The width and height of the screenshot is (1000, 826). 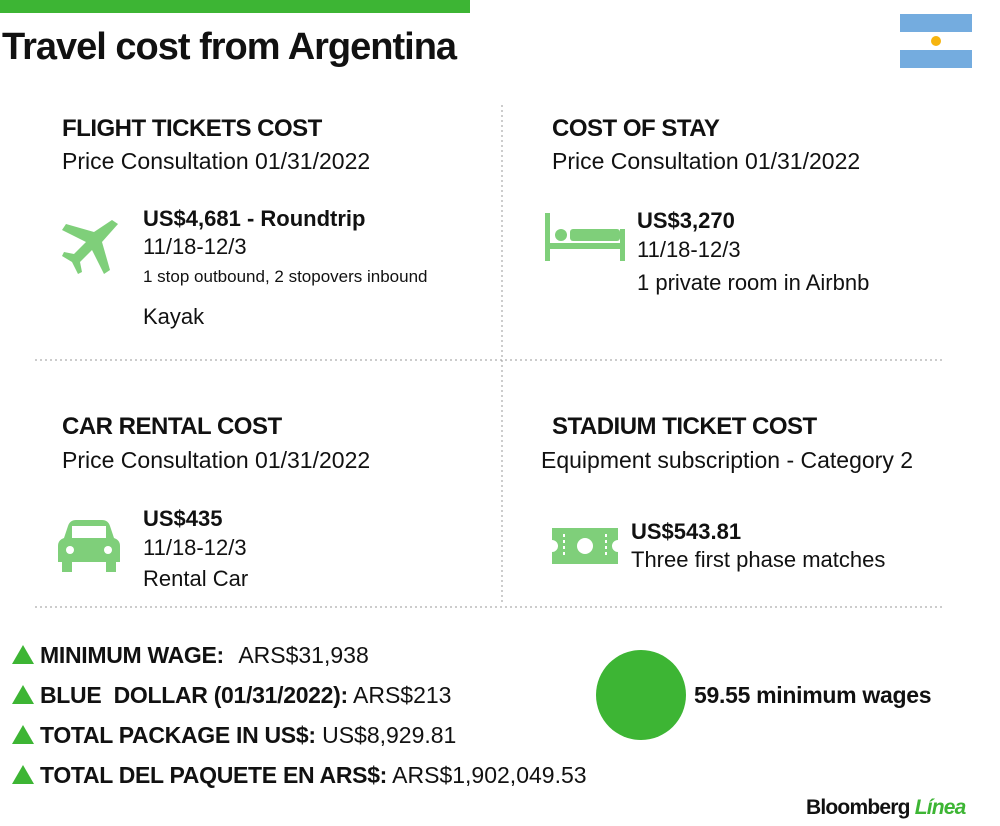 I want to click on summary-item: MINIMUM WAGE: ARS$31,938, so click(x=190, y=655).